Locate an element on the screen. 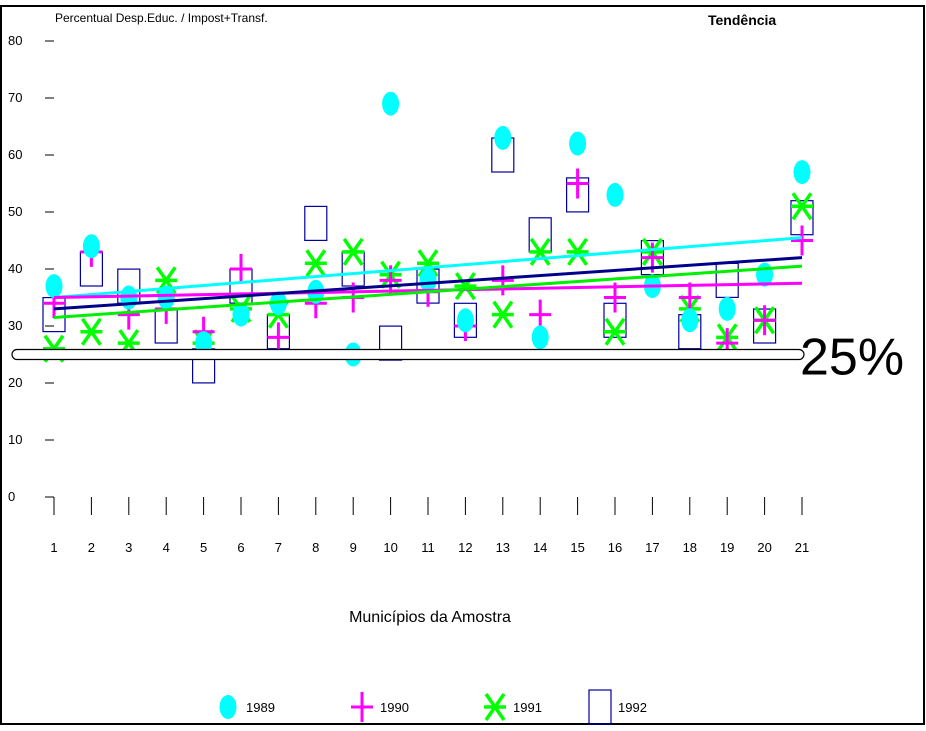 This screenshot has width=926, height=731. y-tick-label: 70 is located at coordinates (15, 97).